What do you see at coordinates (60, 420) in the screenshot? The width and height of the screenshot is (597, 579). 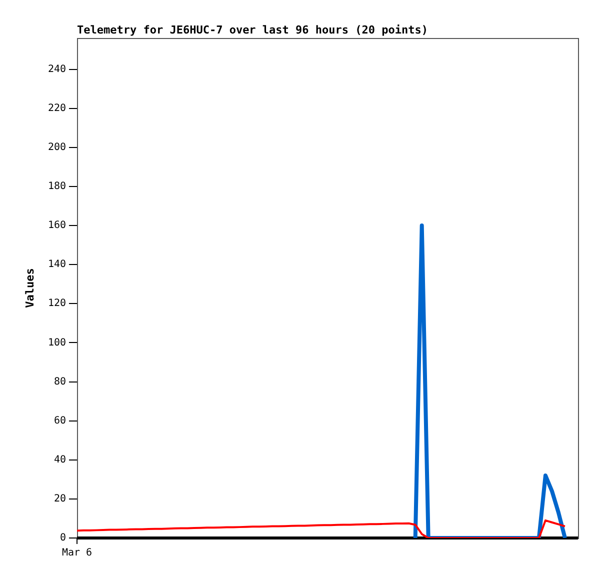 I see `y-tick-label: 60` at bounding box center [60, 420].